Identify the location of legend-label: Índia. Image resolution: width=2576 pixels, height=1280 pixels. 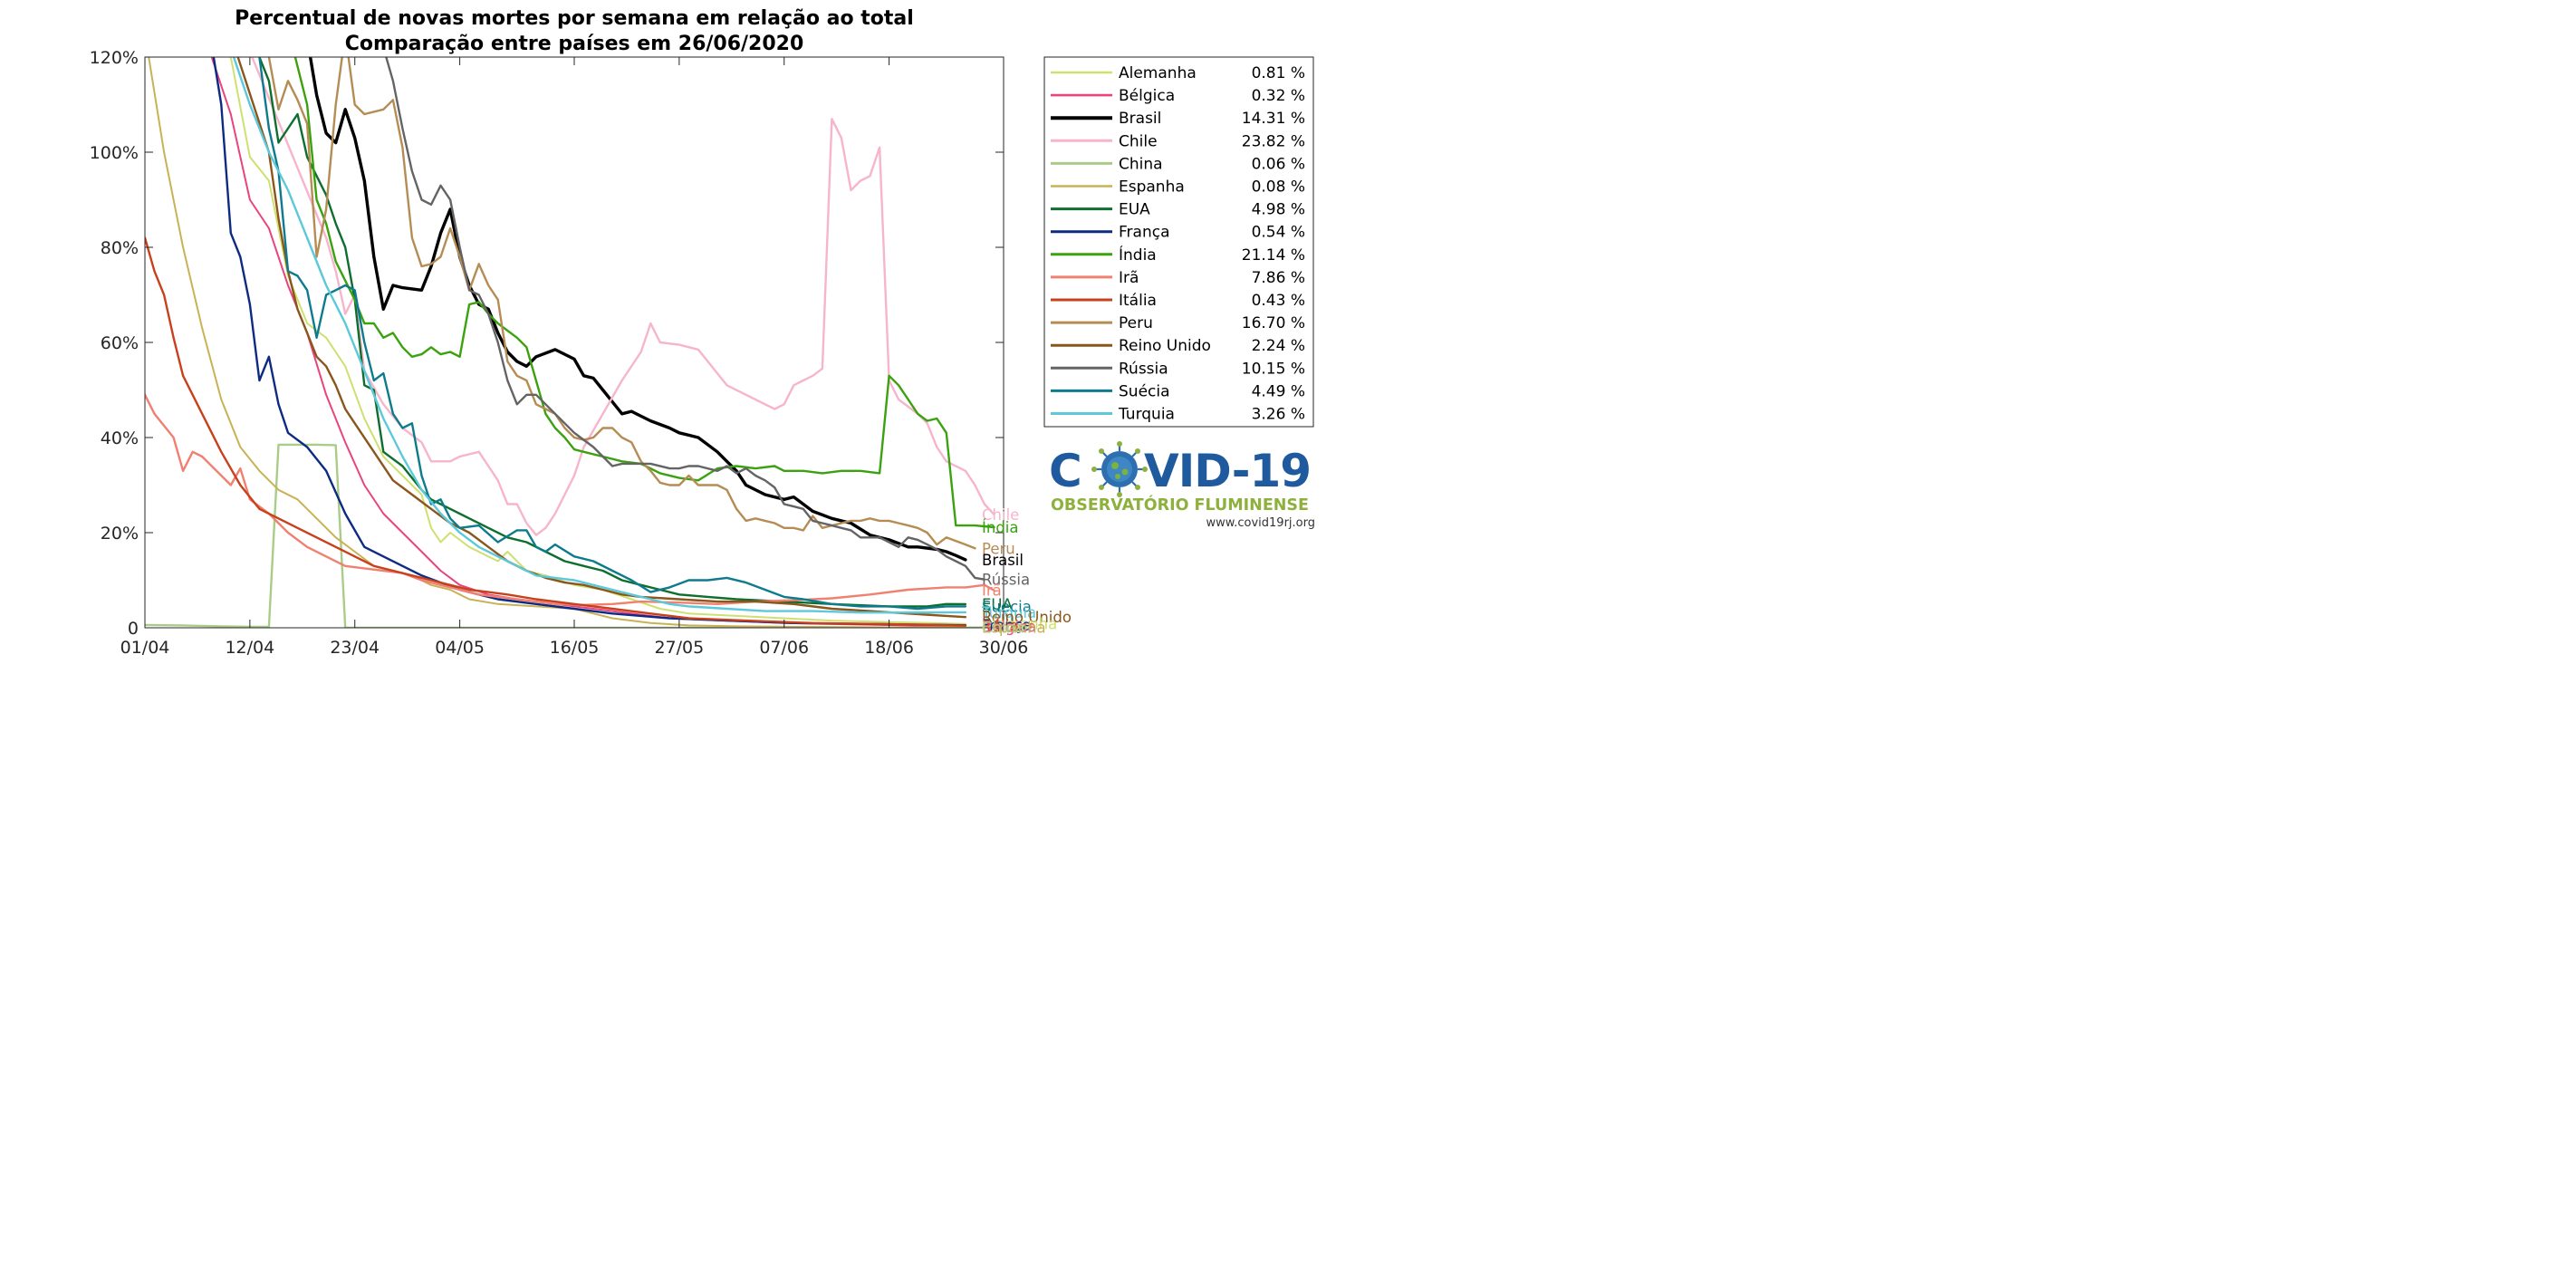
(1138, 255).